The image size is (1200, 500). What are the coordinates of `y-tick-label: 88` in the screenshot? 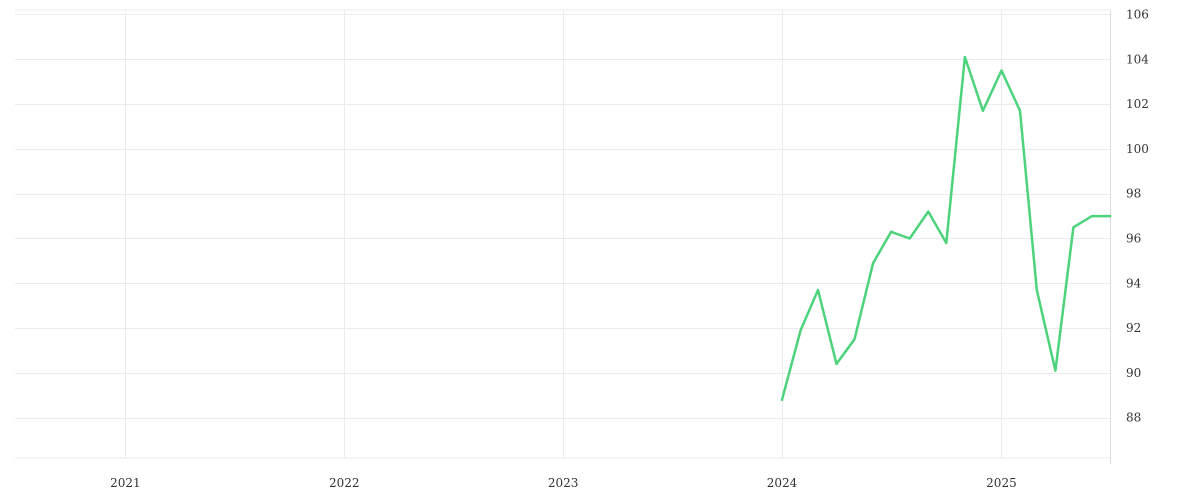 It's located at (1133, 418).